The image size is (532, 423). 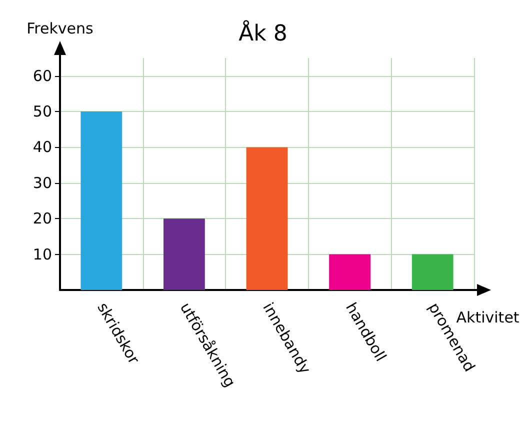 I want to click on y-tick-label: 20, so click(x=42, y=219).